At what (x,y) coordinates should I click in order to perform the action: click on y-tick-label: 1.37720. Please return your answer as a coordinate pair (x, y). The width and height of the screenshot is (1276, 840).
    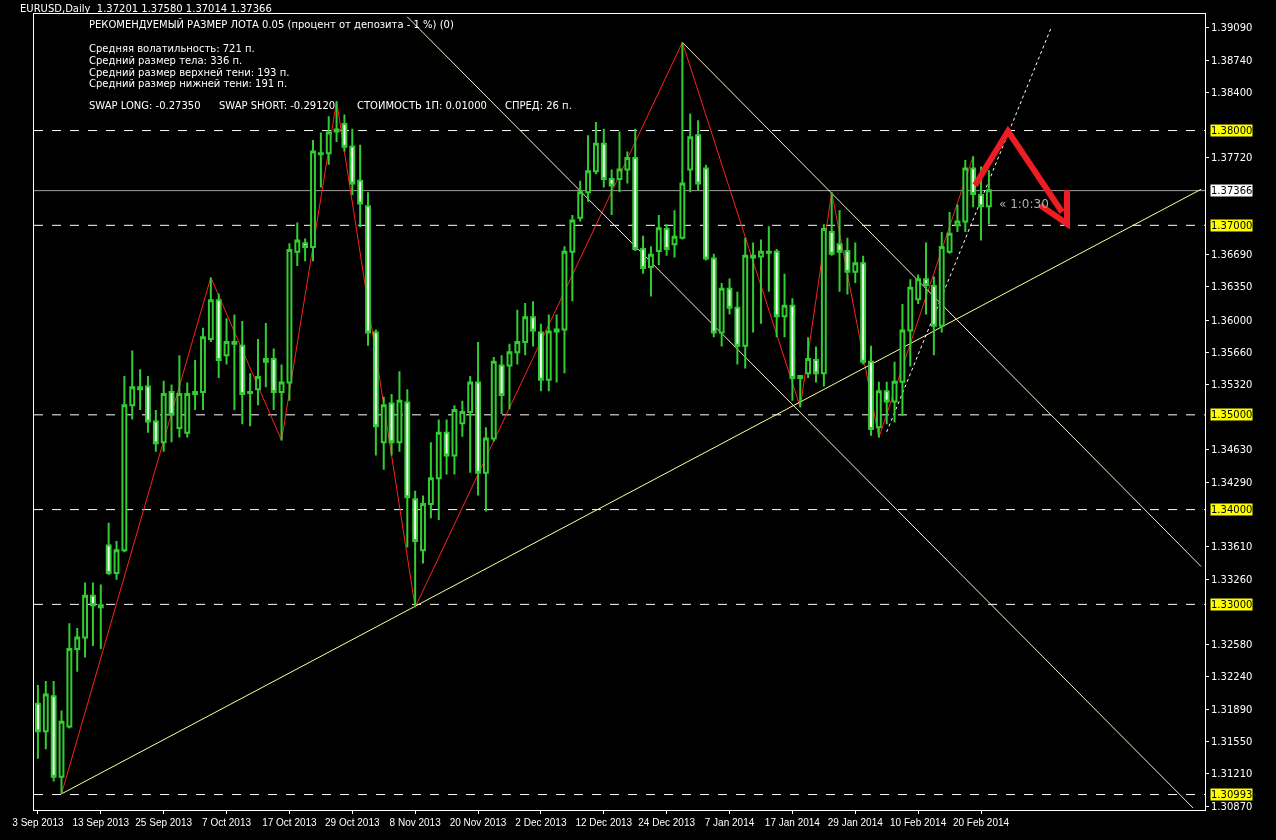
    Looking at the image, I should click on (1232, 157).